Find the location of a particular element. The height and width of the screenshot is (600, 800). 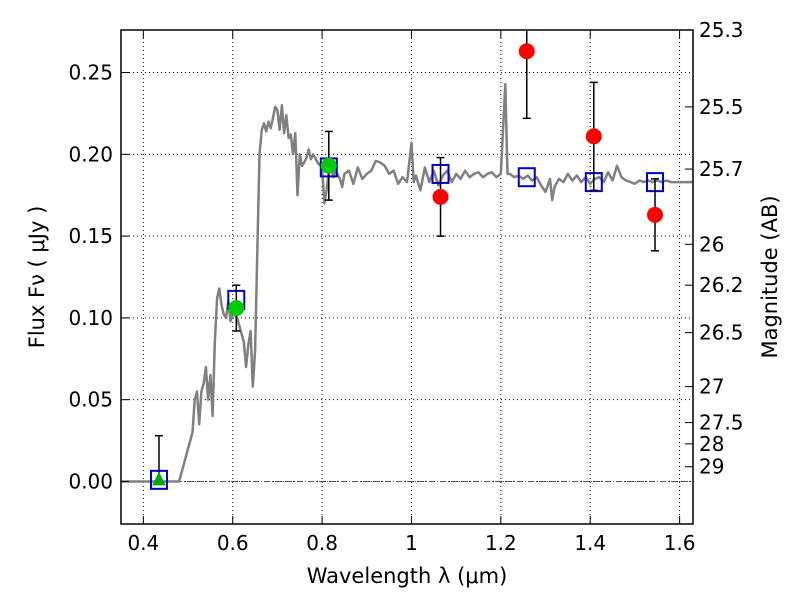

y-tick-label: 0.20 is located at coordinates (90, 154).